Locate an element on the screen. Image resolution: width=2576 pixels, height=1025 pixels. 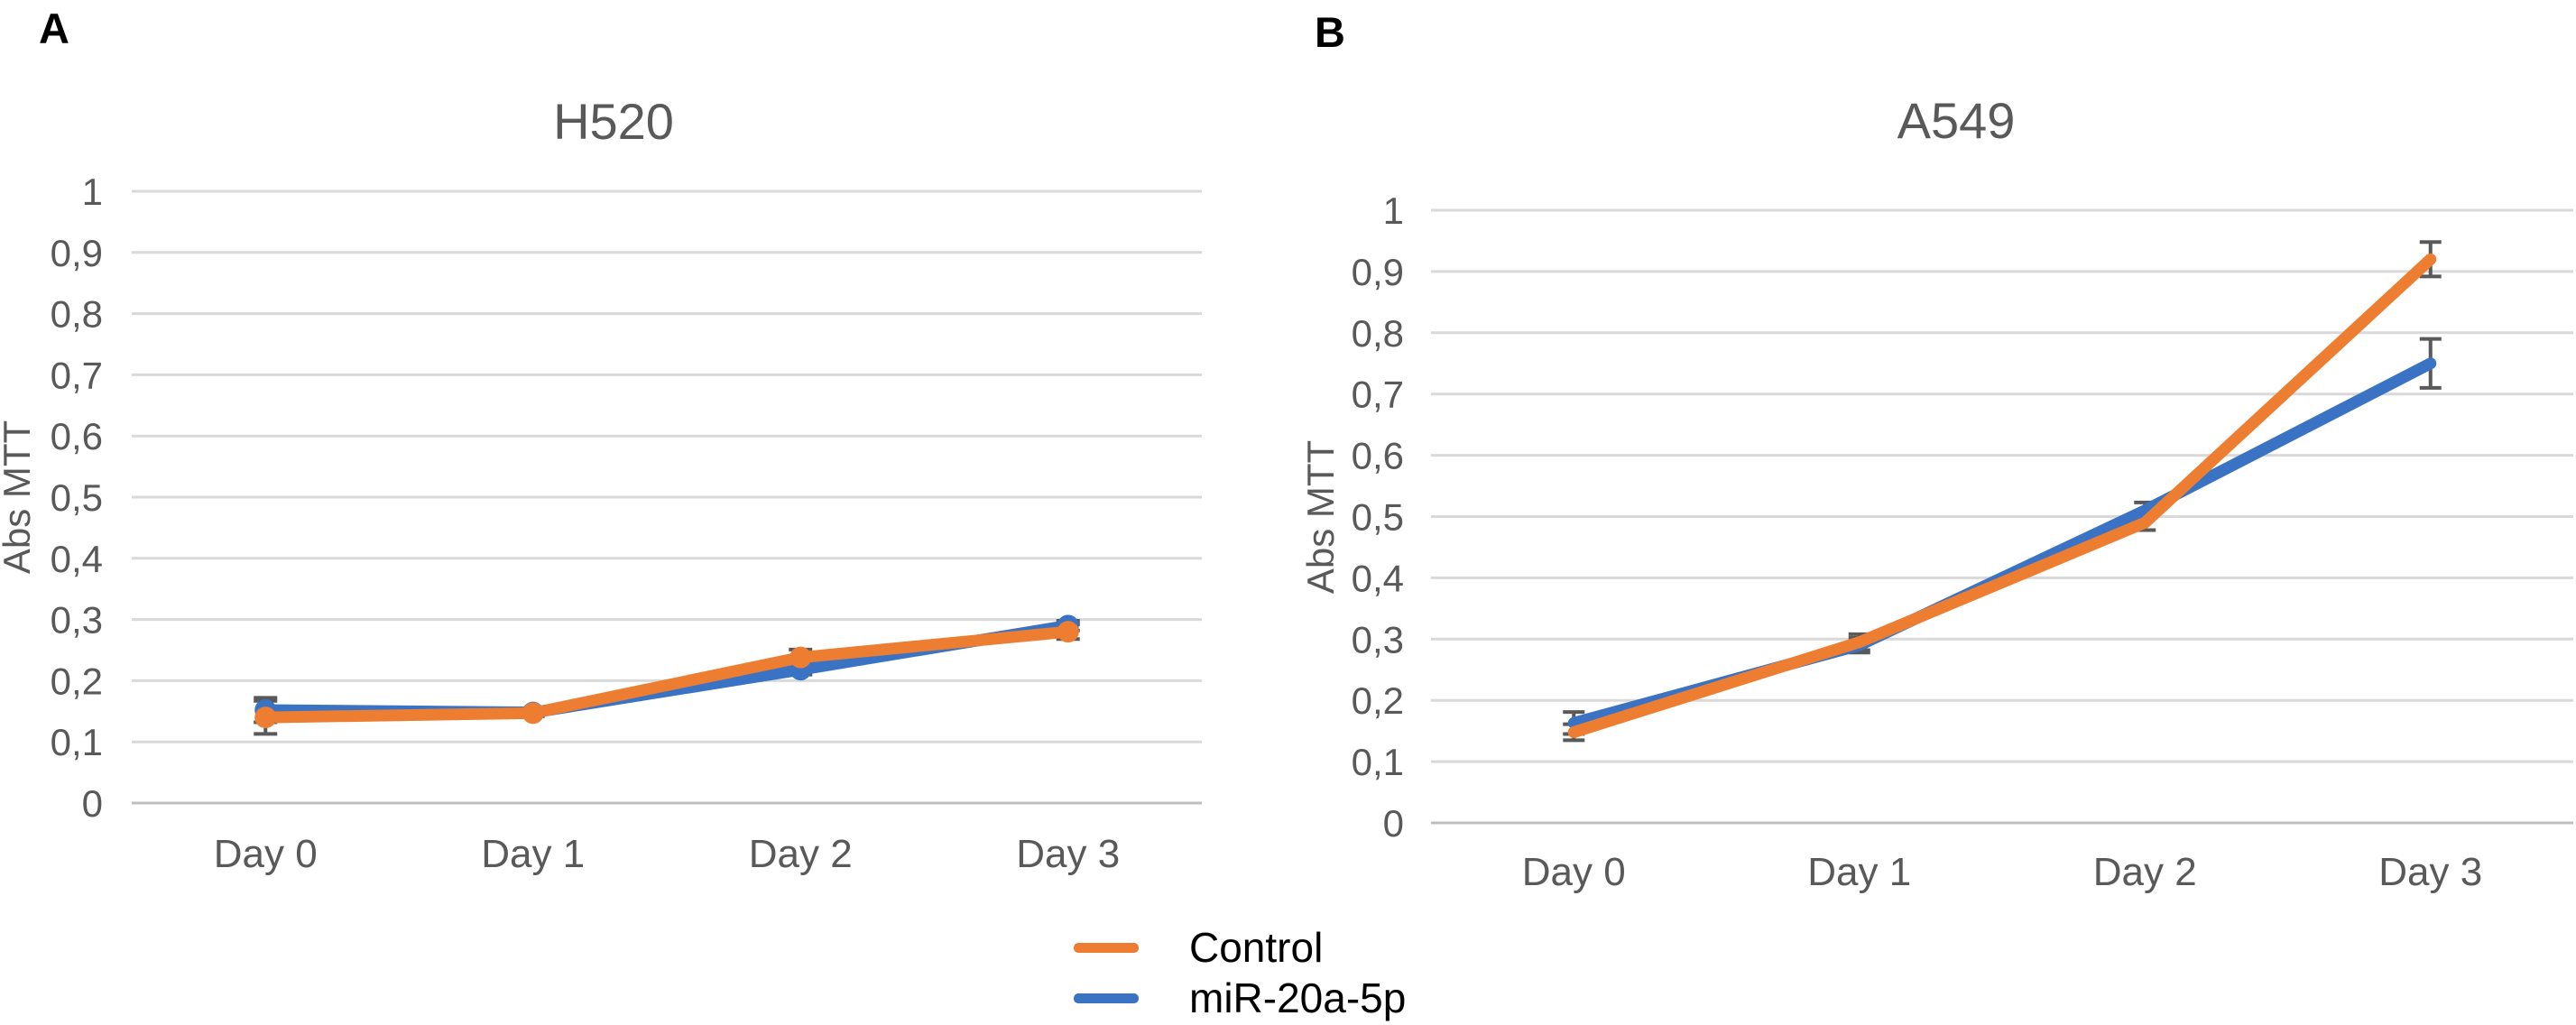
legend-item-control: Control is located at coordinates (1240, 948).